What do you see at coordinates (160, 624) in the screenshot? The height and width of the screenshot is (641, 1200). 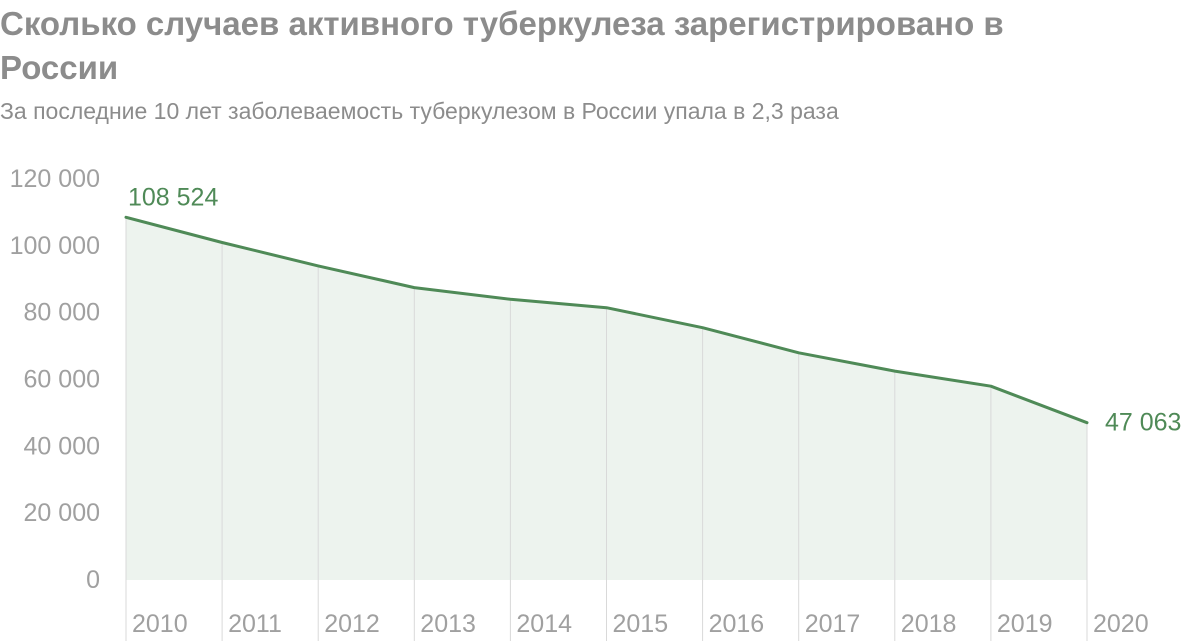 I see `x-tick-label: 2010` at bounding box center [160, 624].